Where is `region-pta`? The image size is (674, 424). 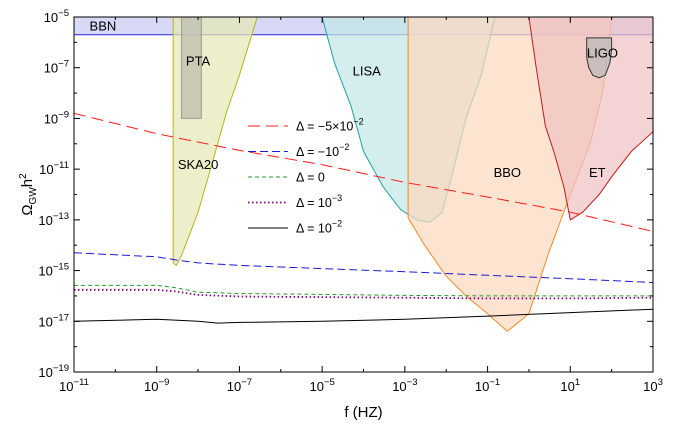
region-pta is located at coordinates (191, 68).